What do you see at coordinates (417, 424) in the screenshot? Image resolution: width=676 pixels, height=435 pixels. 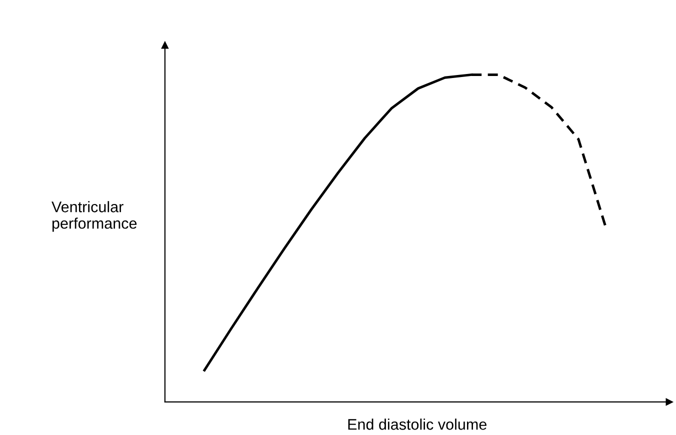 I see `x-axis-title: End diastolic volume` at bounding box center [417, 424].